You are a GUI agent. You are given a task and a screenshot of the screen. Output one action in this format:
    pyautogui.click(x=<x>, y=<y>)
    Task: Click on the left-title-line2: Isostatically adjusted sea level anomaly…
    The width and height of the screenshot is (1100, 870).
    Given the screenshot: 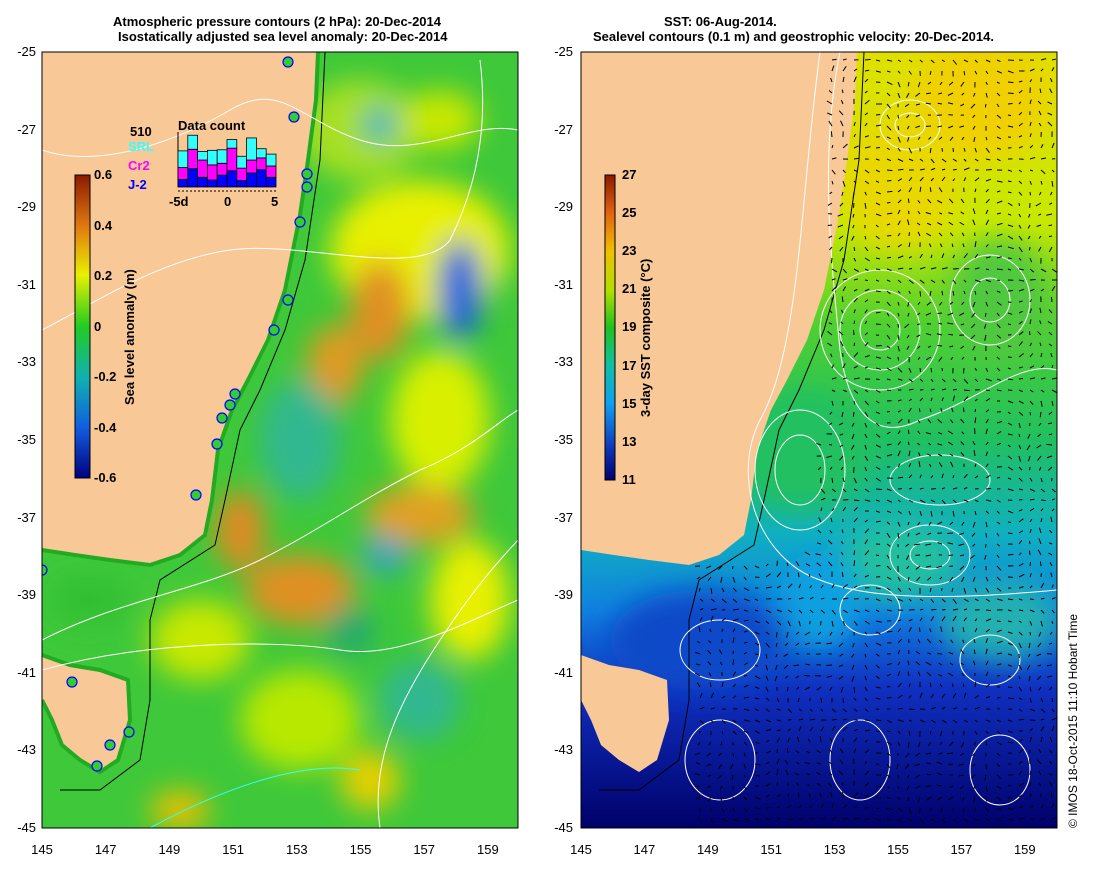 What is the action you would take?
    pyautogui.click(x=283, y=36)
    